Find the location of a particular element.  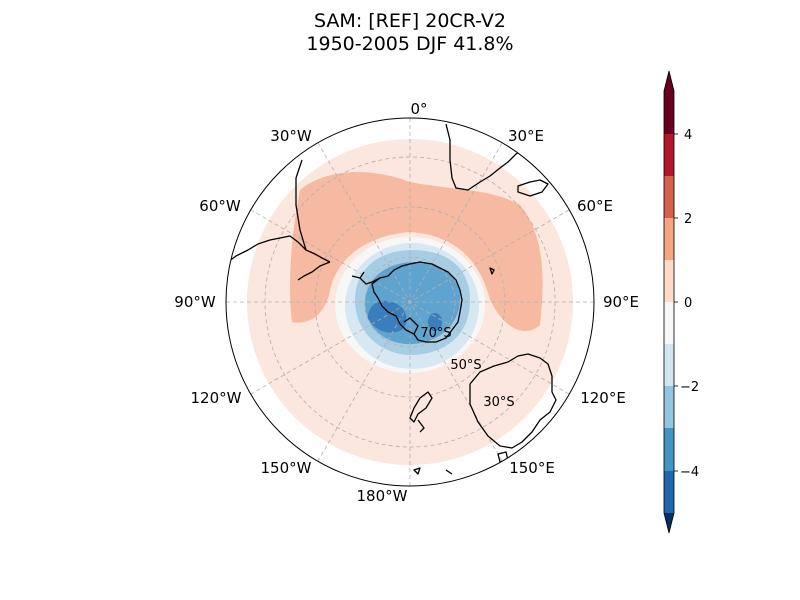

antarctica-coastline is located at coordinates (417, 302).